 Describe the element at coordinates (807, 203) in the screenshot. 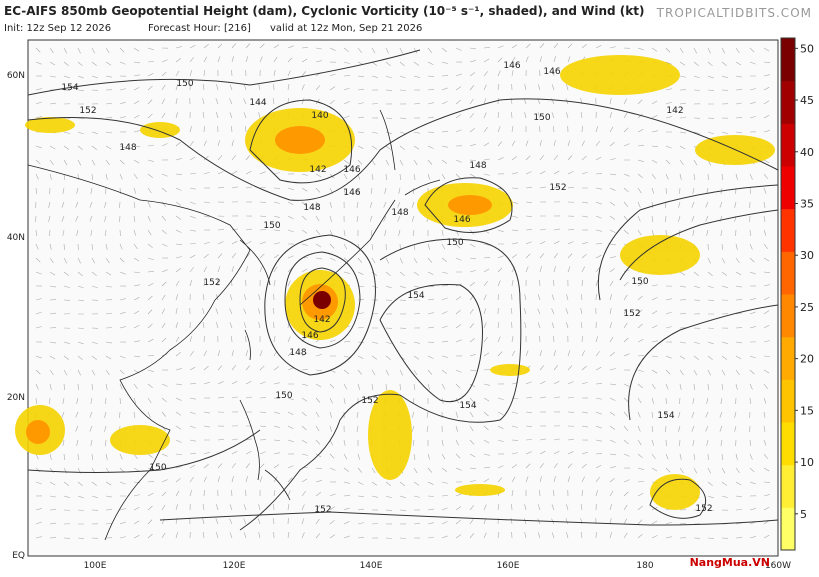

I see `colorbar-tick-label: 35` at that location.